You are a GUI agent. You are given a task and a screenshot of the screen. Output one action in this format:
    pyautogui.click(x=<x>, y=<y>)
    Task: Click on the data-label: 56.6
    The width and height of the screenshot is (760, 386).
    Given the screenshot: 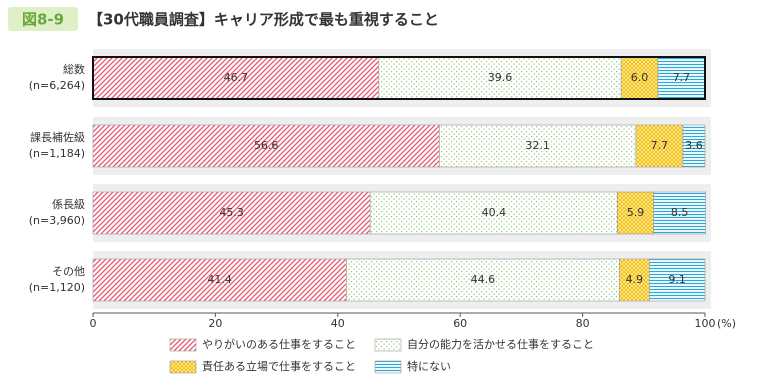 What is the action you would take?
    pyautogui.click(x=266, y=145)
    